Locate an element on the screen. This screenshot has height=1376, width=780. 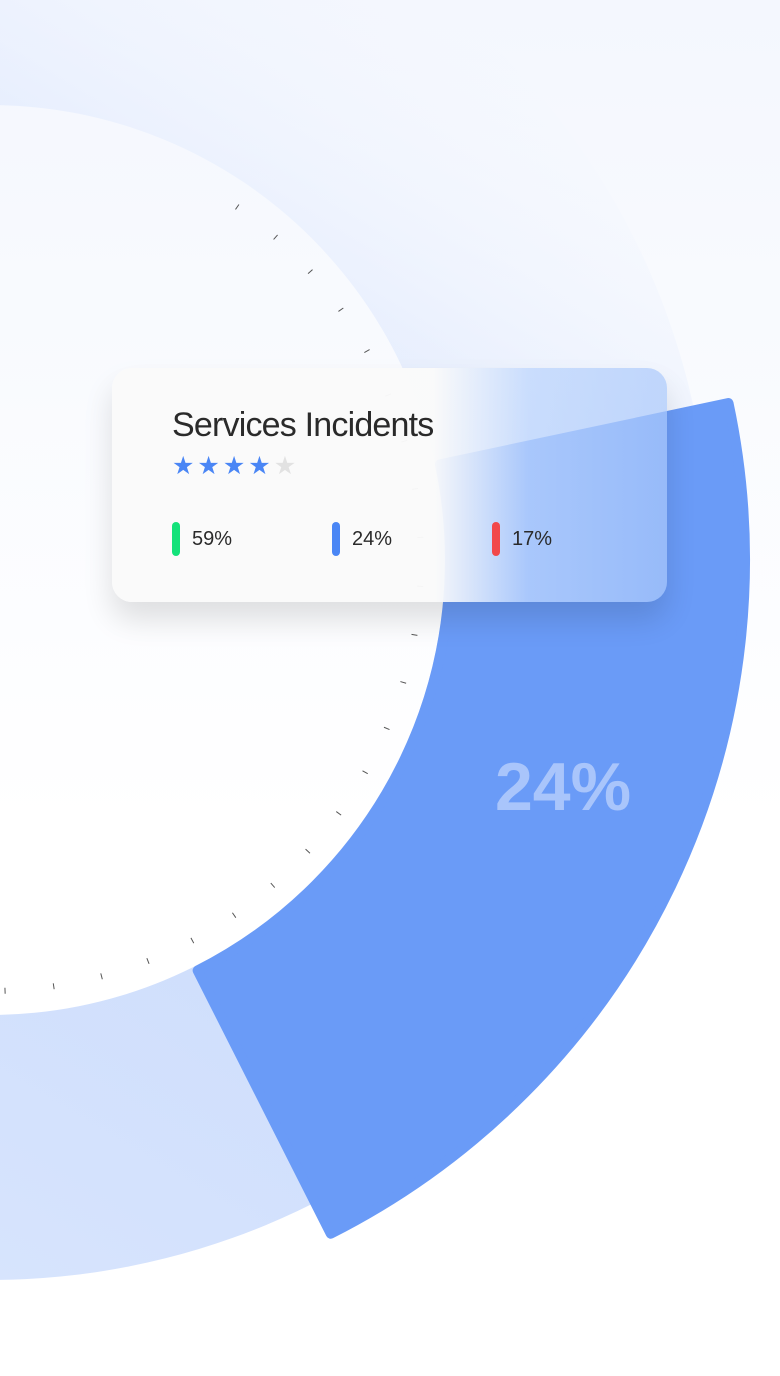
star-rating: ★ ★ ★ ★ ★ is located at coordinates (234, 466).